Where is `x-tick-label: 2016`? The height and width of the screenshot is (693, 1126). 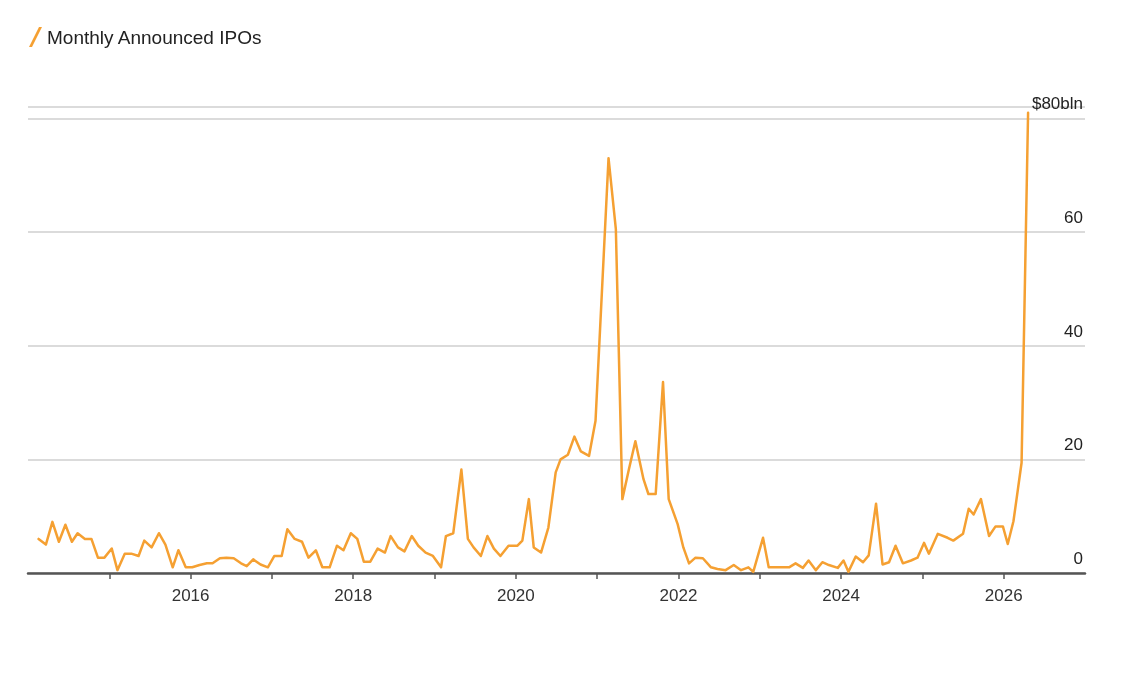
x-tick-label: 2016 is located at coordinates (190, 595).